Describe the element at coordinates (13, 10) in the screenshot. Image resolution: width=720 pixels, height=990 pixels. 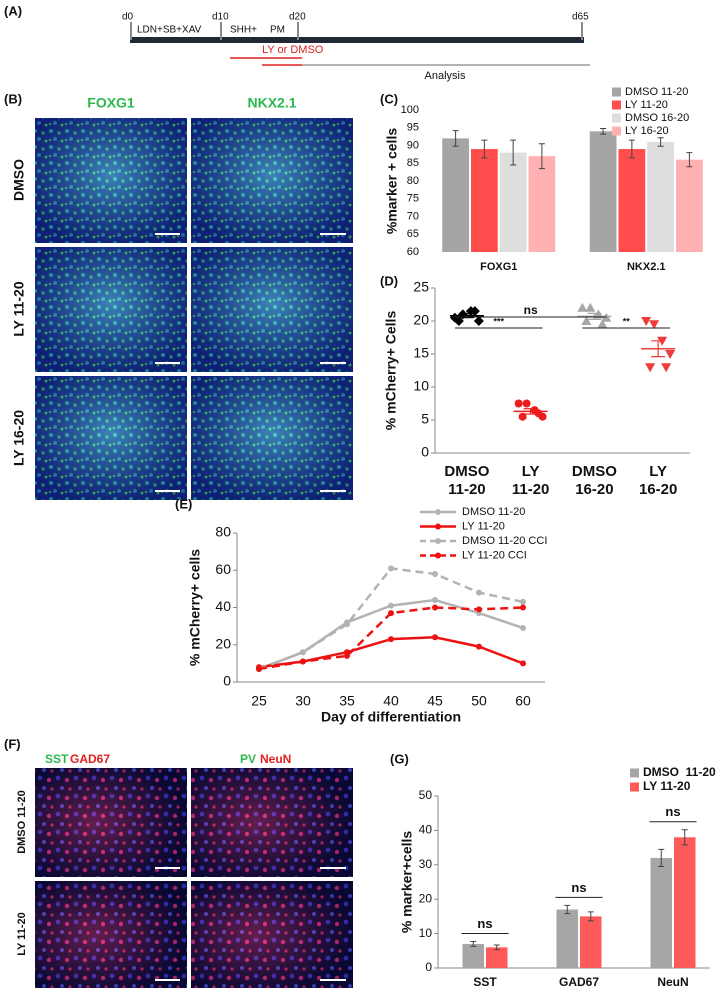
I see `panel-label: (A)` at that location.